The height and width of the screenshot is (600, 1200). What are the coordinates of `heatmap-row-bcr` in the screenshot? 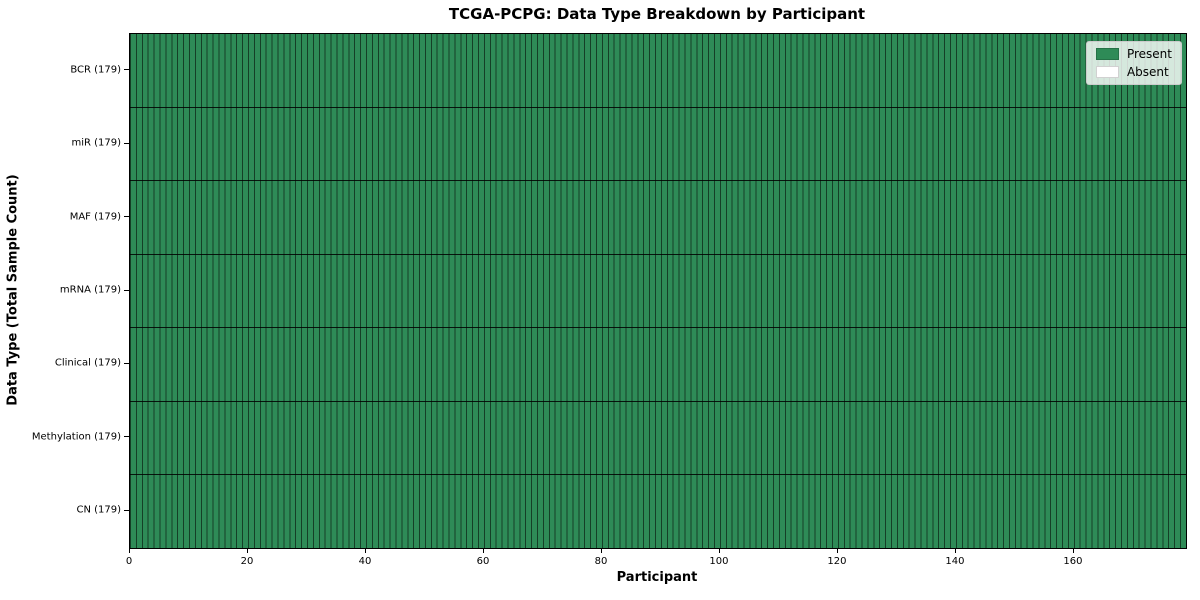 It's located at (658, 70).